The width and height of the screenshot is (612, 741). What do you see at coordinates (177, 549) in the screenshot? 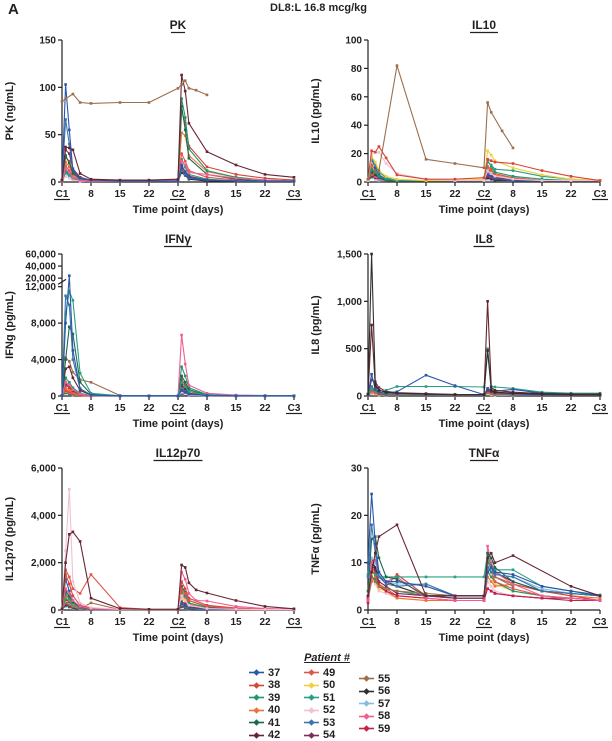
I see `patient-52-line` at bounding box center [177, 549].